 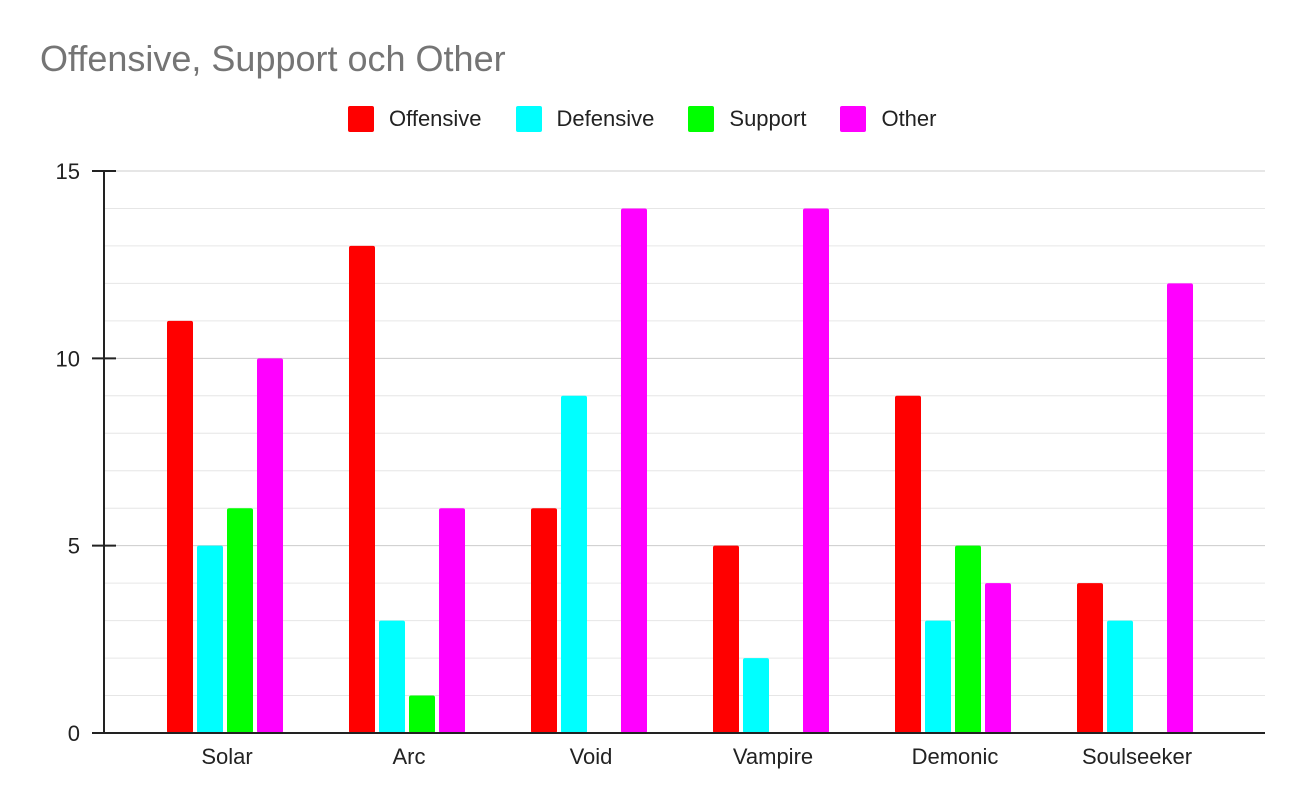 I want to click on legend-item-defensive: Defensive, so click(x=585, y=119).